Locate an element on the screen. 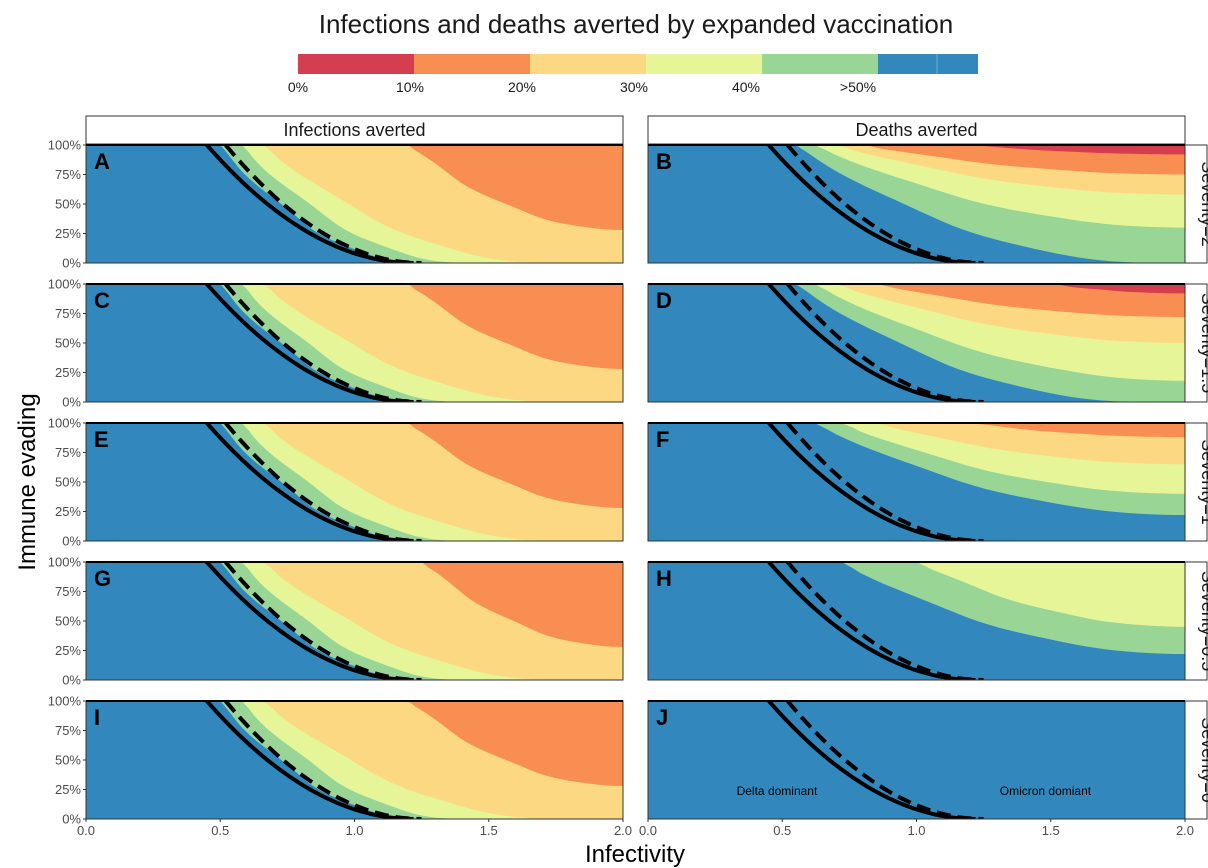 The image size is (1208, 868). strip-col-label: Infections averted is located at coordinates (354, 130).